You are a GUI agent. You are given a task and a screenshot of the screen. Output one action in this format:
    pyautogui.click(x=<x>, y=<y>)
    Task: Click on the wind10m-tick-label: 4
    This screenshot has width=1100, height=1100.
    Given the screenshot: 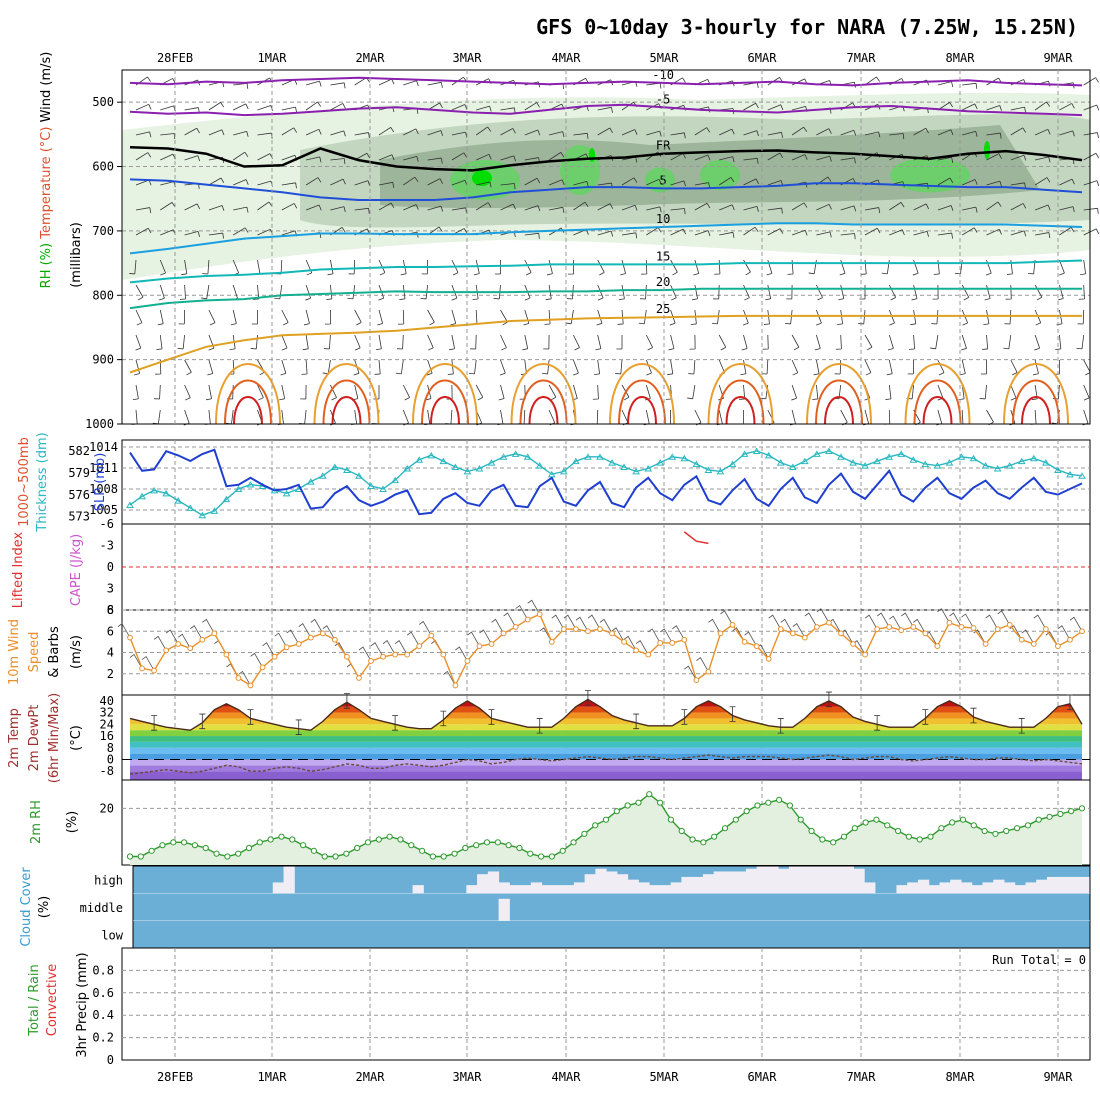 What is the action you would take?
    pyautogui.click(x=110, y=653)
    